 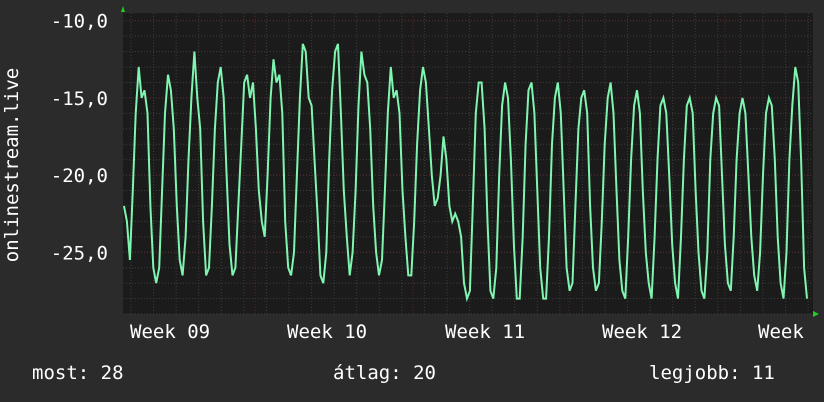 I want to click on x-tick-label: Week 12, so click(x=642, y=332).